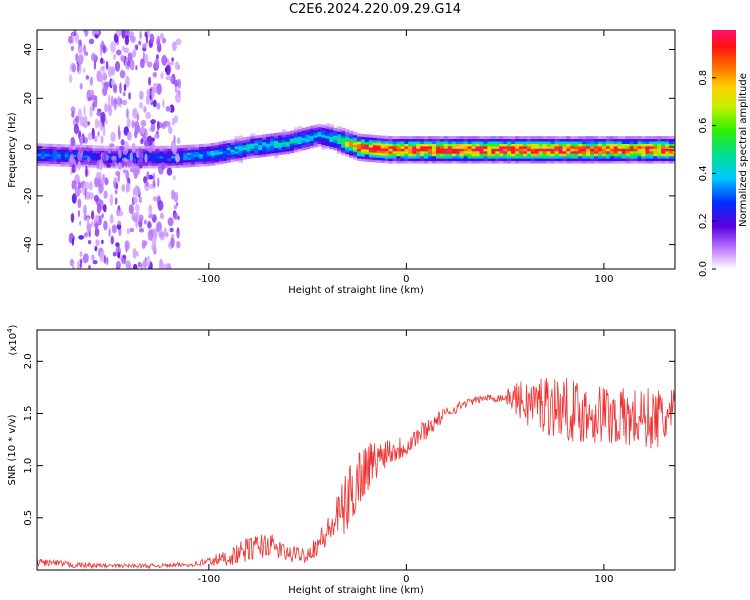  I want to click on colorbar-tick-label: 0.6, so click(703, 126).